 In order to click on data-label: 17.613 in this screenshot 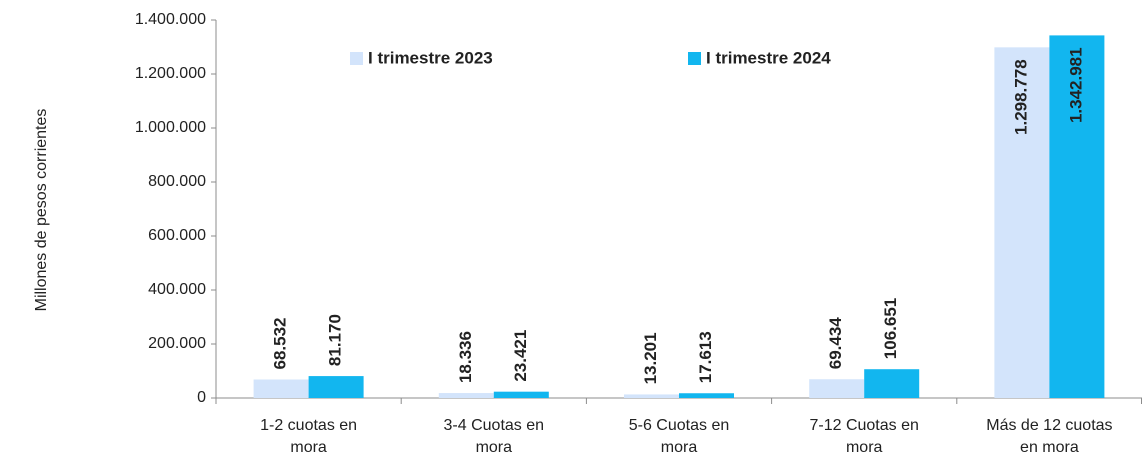, I will do `click(705, 357)`.